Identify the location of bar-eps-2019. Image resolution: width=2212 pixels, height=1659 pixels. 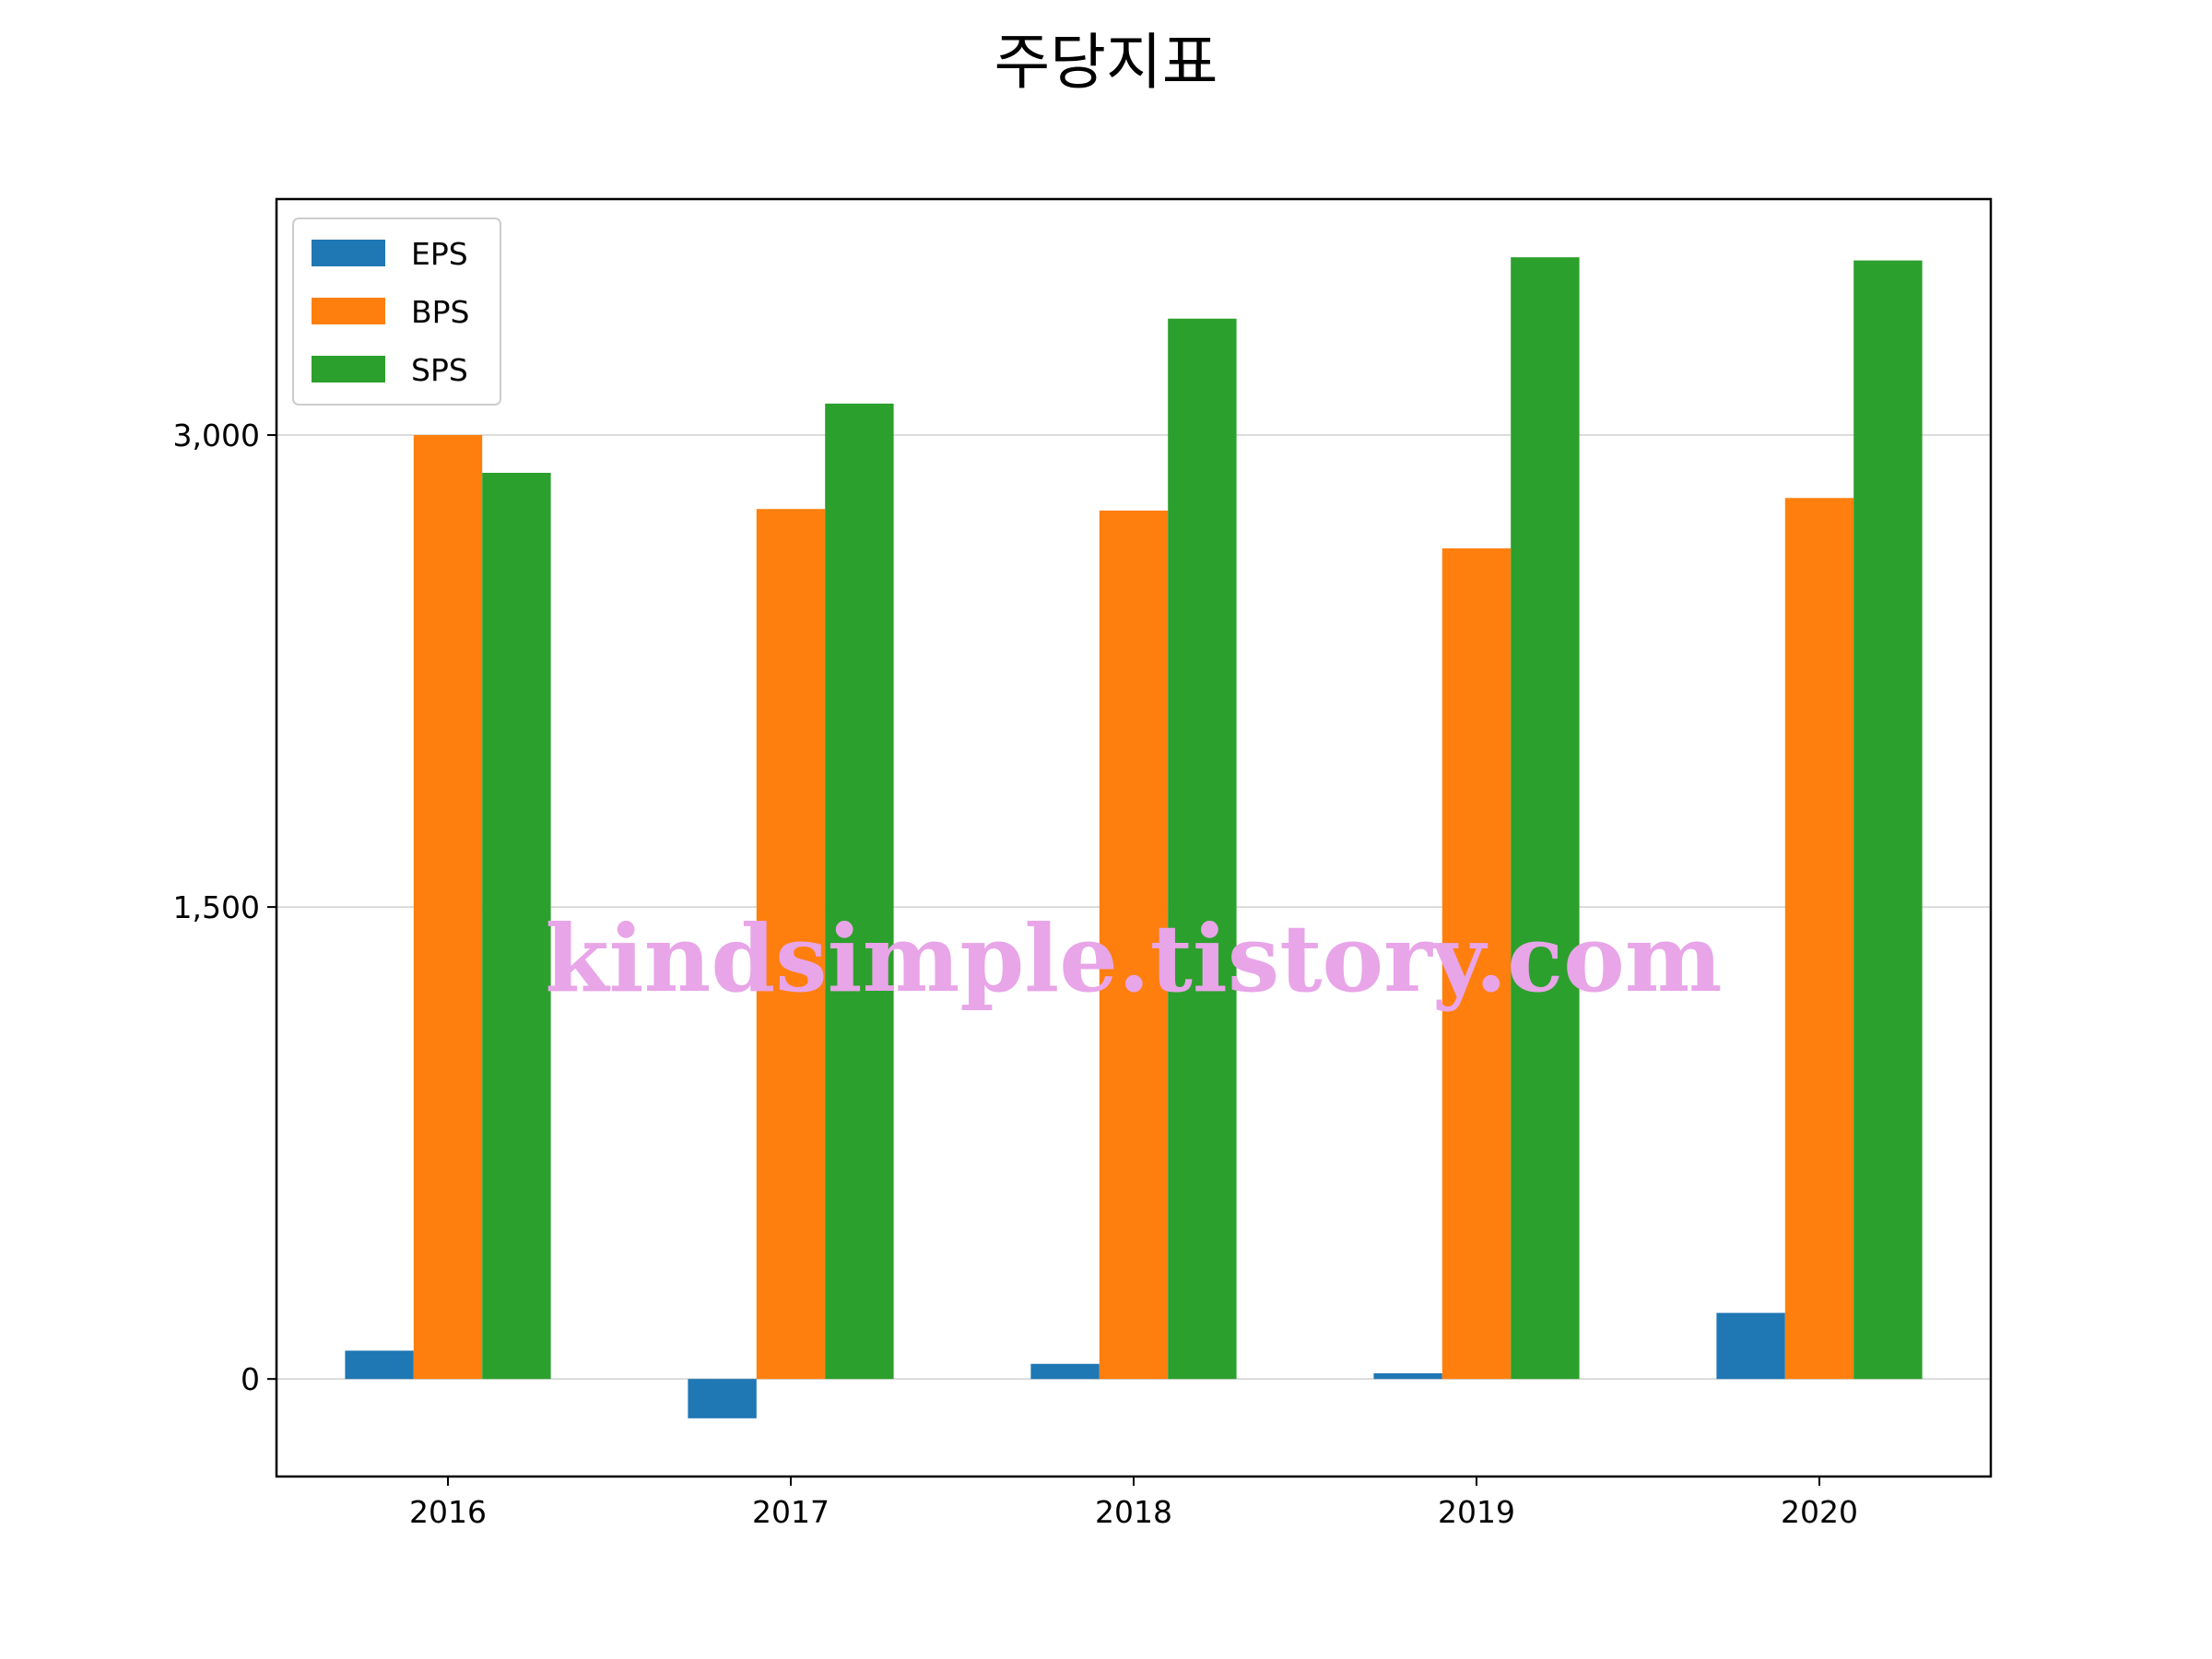
(1407, 1376).